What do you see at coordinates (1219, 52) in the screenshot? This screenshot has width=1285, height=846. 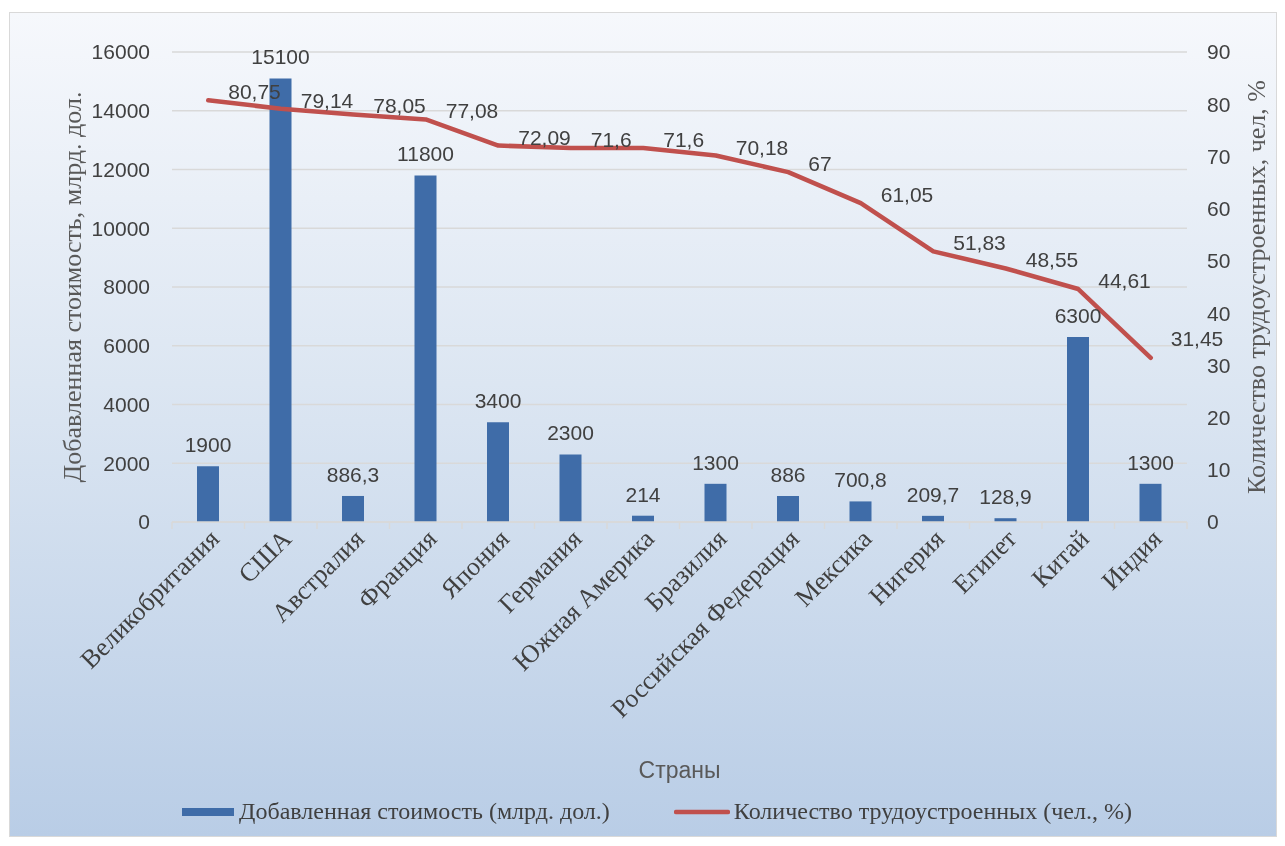 I see `y2-tick-label: 90` at bounding box center [1219, 52].